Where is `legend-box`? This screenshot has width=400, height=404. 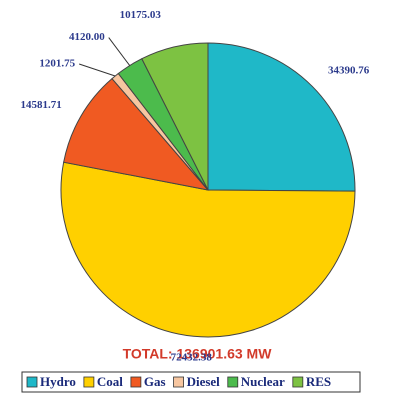
legend-box is located at coordinates (191, 382).